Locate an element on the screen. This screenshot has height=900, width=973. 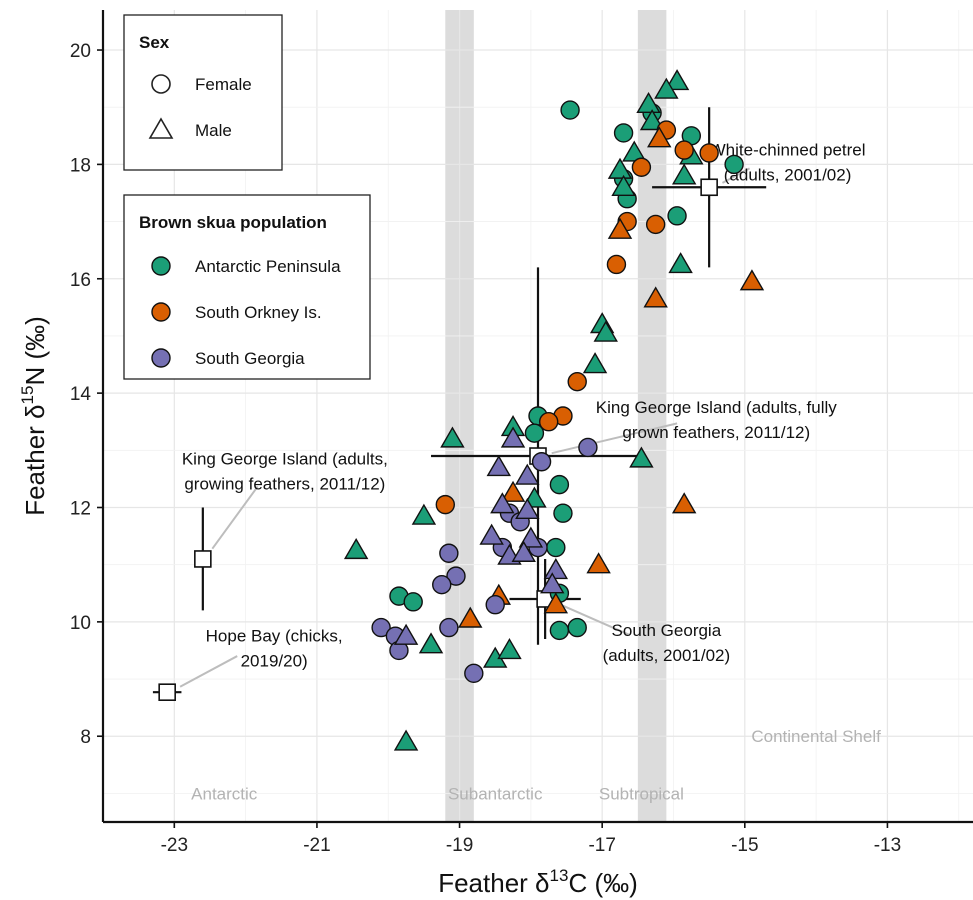
legend-sex-box is located at coordinates (203, 92).